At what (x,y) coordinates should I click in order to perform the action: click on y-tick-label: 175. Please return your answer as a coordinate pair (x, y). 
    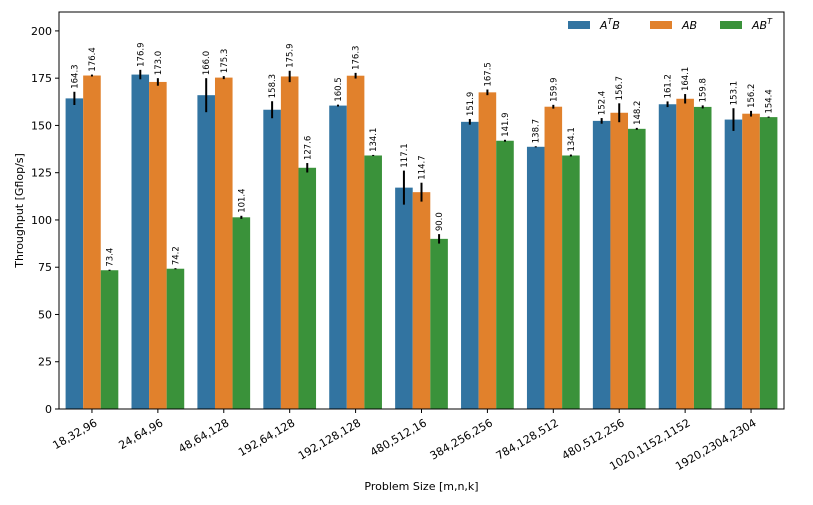
    Looking at the image, I should click on (41, 78).